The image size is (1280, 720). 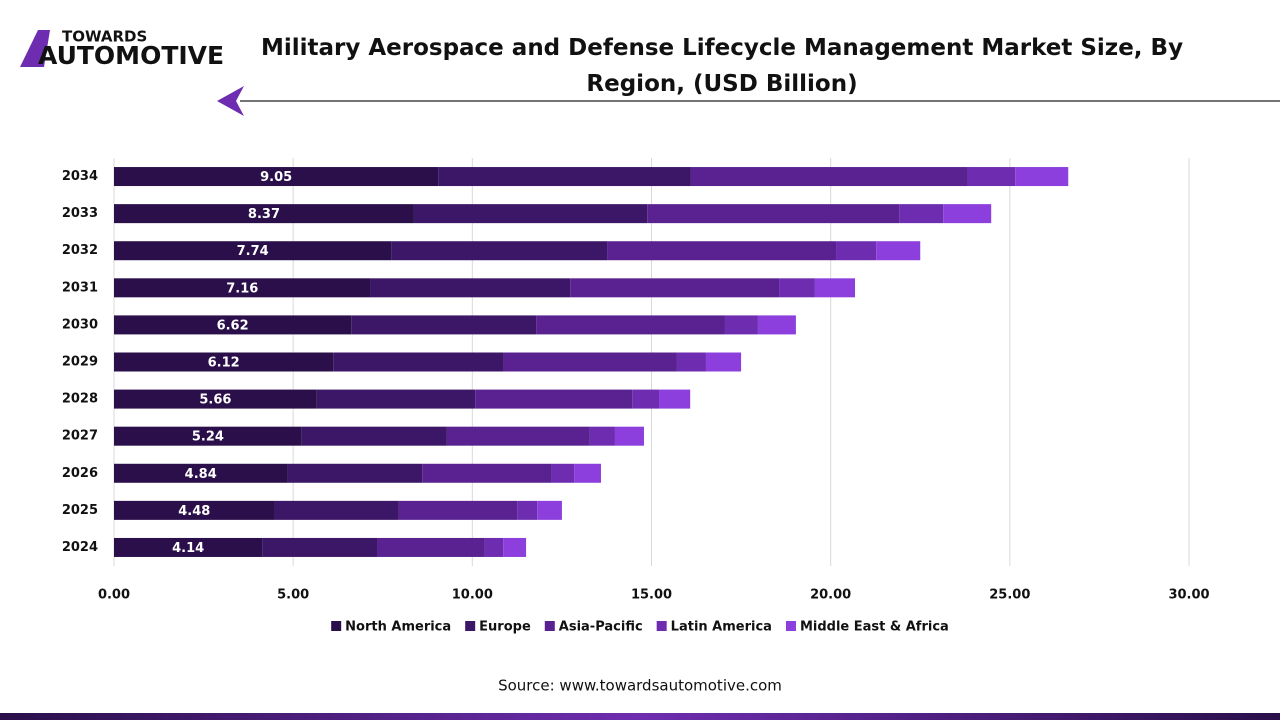 I want to click on legend-label: North America, so click(x=398, y=627).